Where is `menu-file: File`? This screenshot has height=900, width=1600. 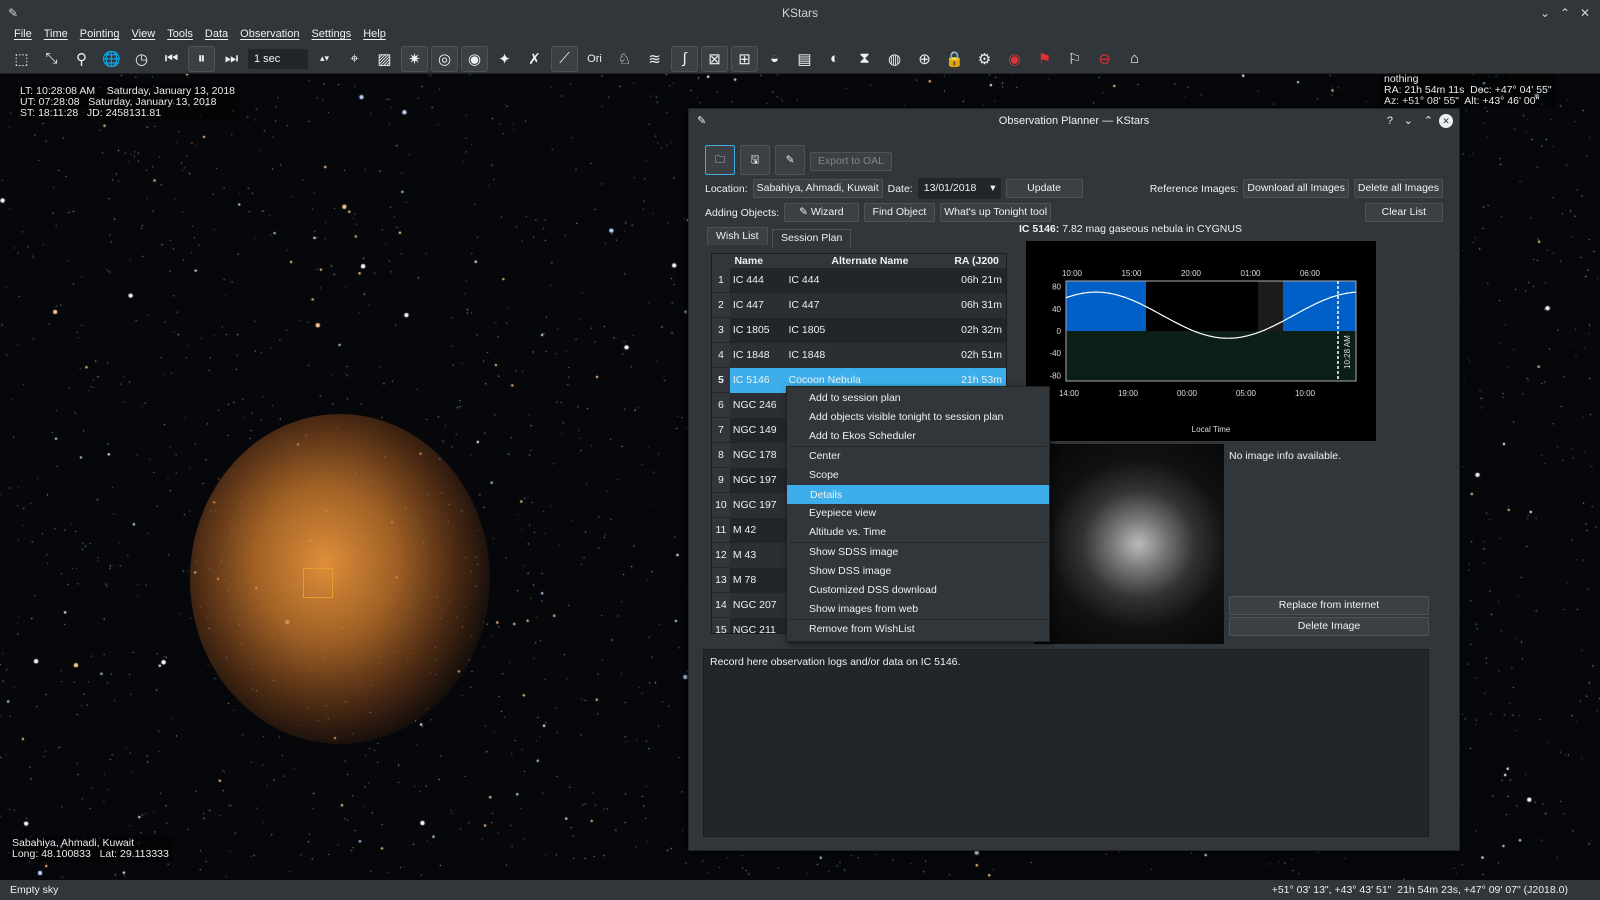 menu-file: File is located at coordinates (23, 34).